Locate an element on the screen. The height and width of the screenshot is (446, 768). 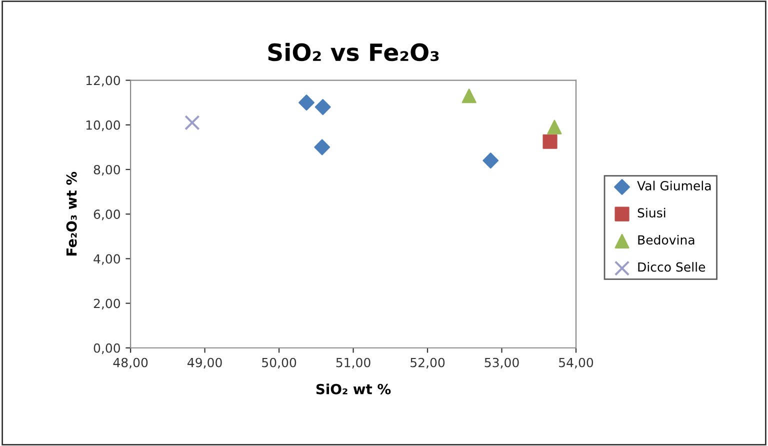
y-tick-label: 6,00 is located at coordinates (107, 215).